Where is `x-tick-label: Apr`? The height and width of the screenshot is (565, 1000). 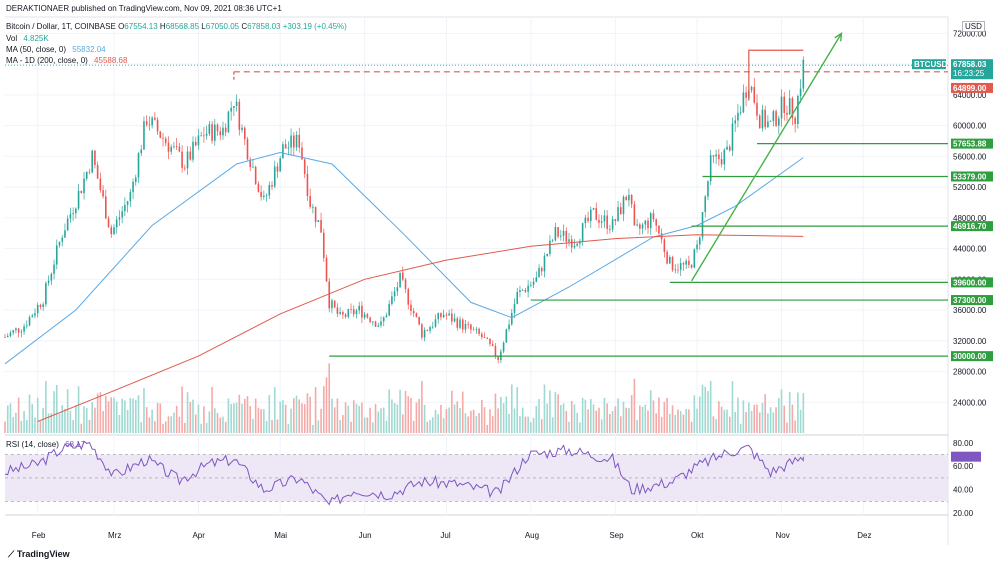 x-tick-label: Apr is located at coordinates (198, 535).